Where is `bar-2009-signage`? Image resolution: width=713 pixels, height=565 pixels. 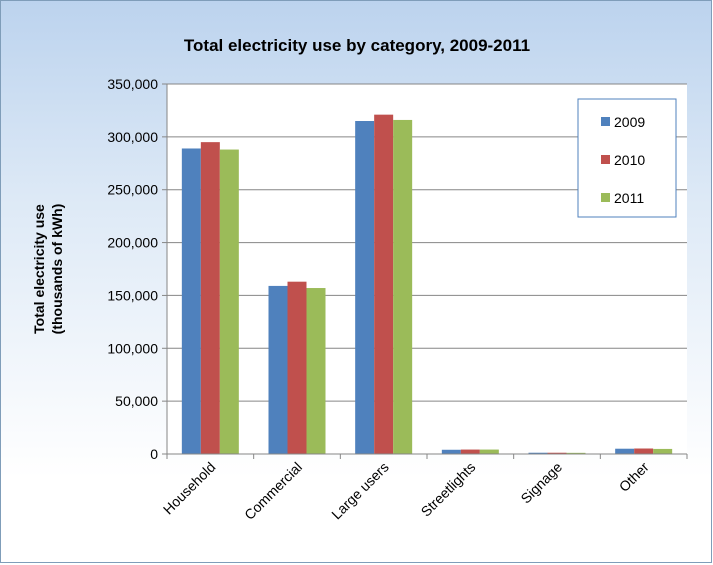 bar-2009-signage is located at coordinates (538, 453).